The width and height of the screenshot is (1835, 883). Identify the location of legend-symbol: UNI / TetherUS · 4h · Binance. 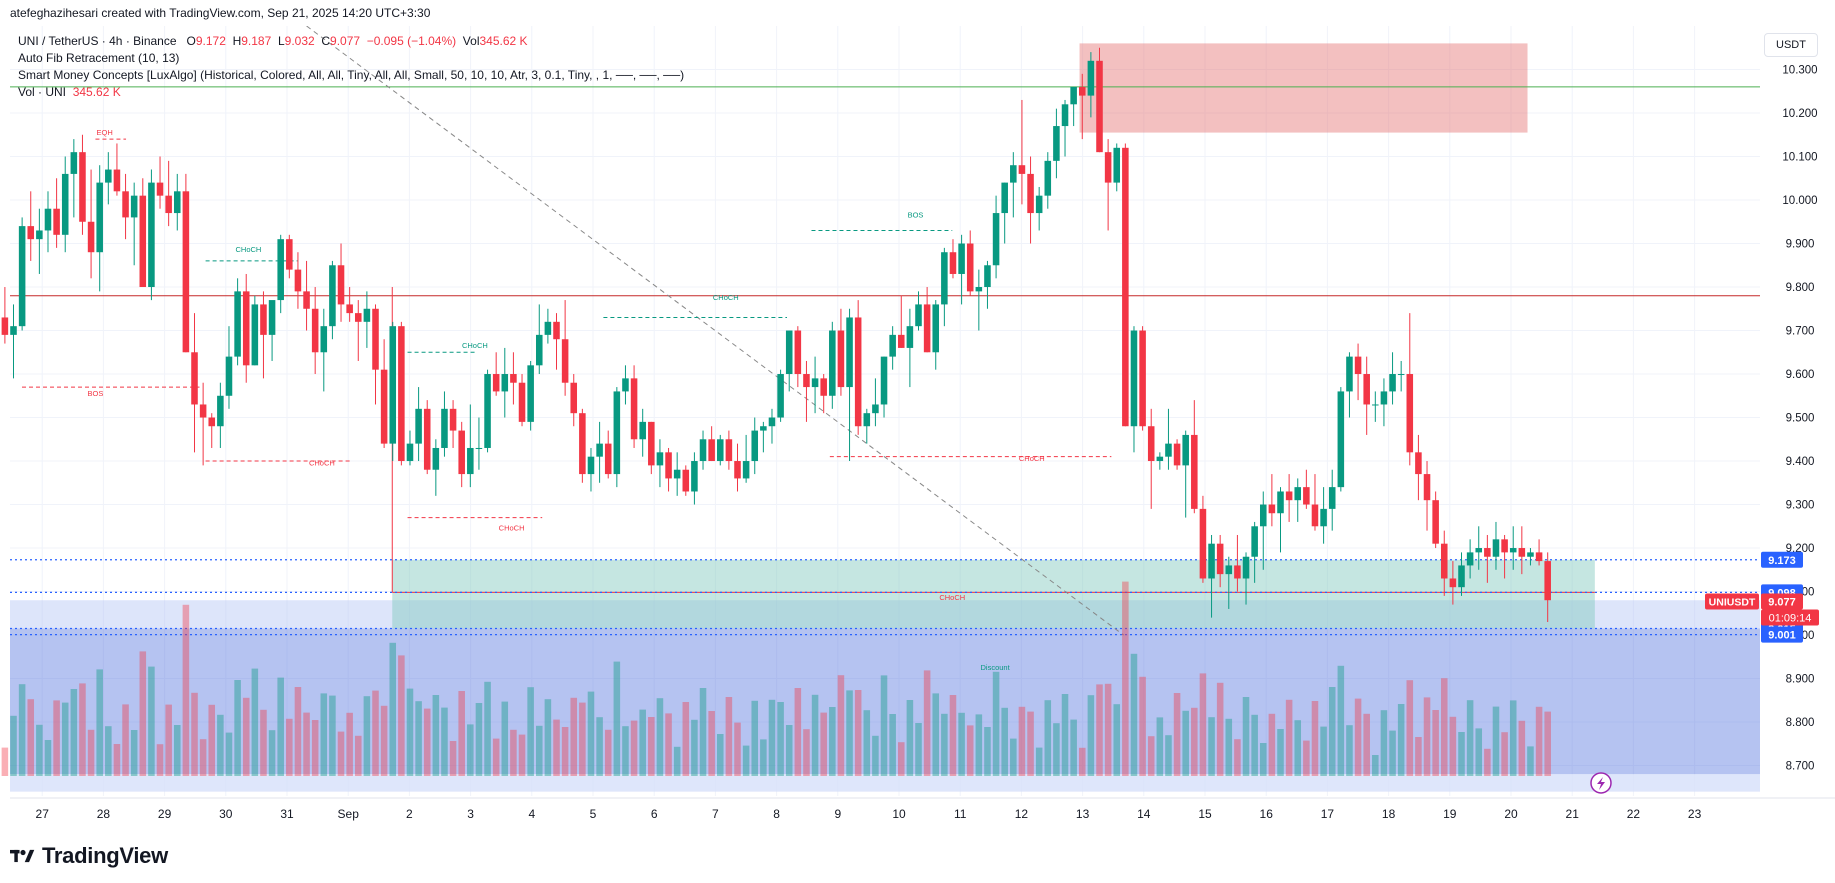
(97, 41).